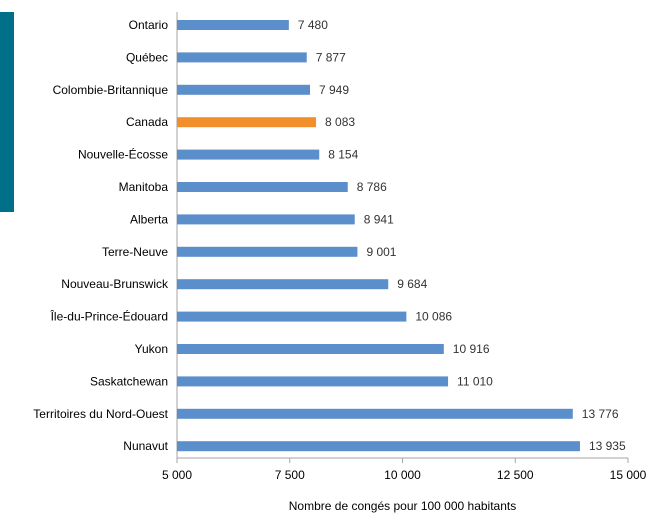 Image resolution: width=651 pixels, height=515 pixels. Describe the element at coordinates (402, 475) in the screenshot. I see `x-tick-label: 10 000` at that location.